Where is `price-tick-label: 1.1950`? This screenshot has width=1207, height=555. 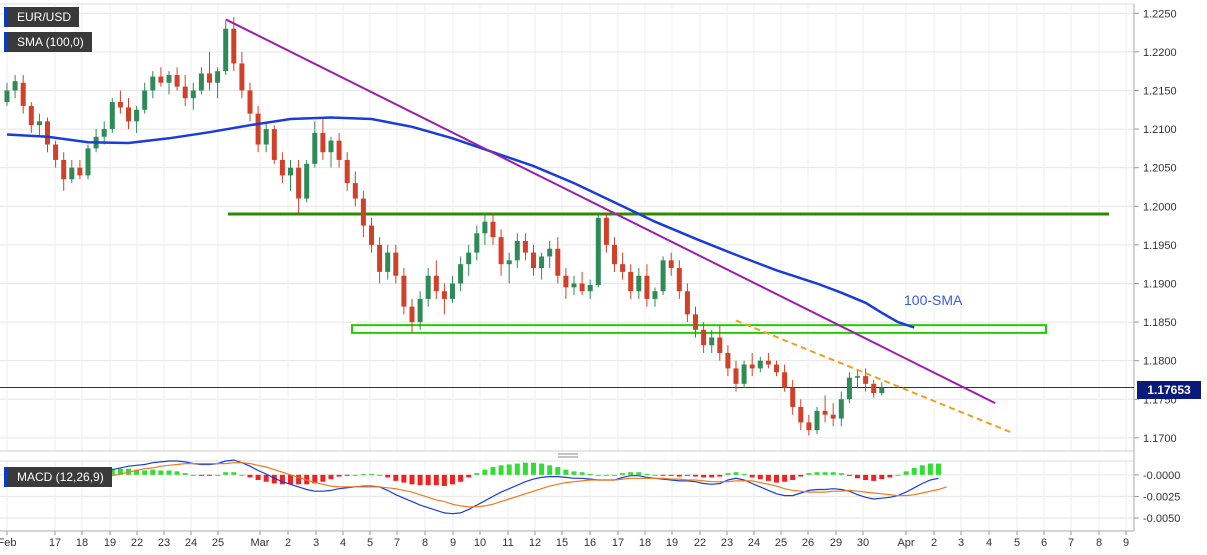 price-tick-label: 1.1950 is located at coordinates (1160, 246).